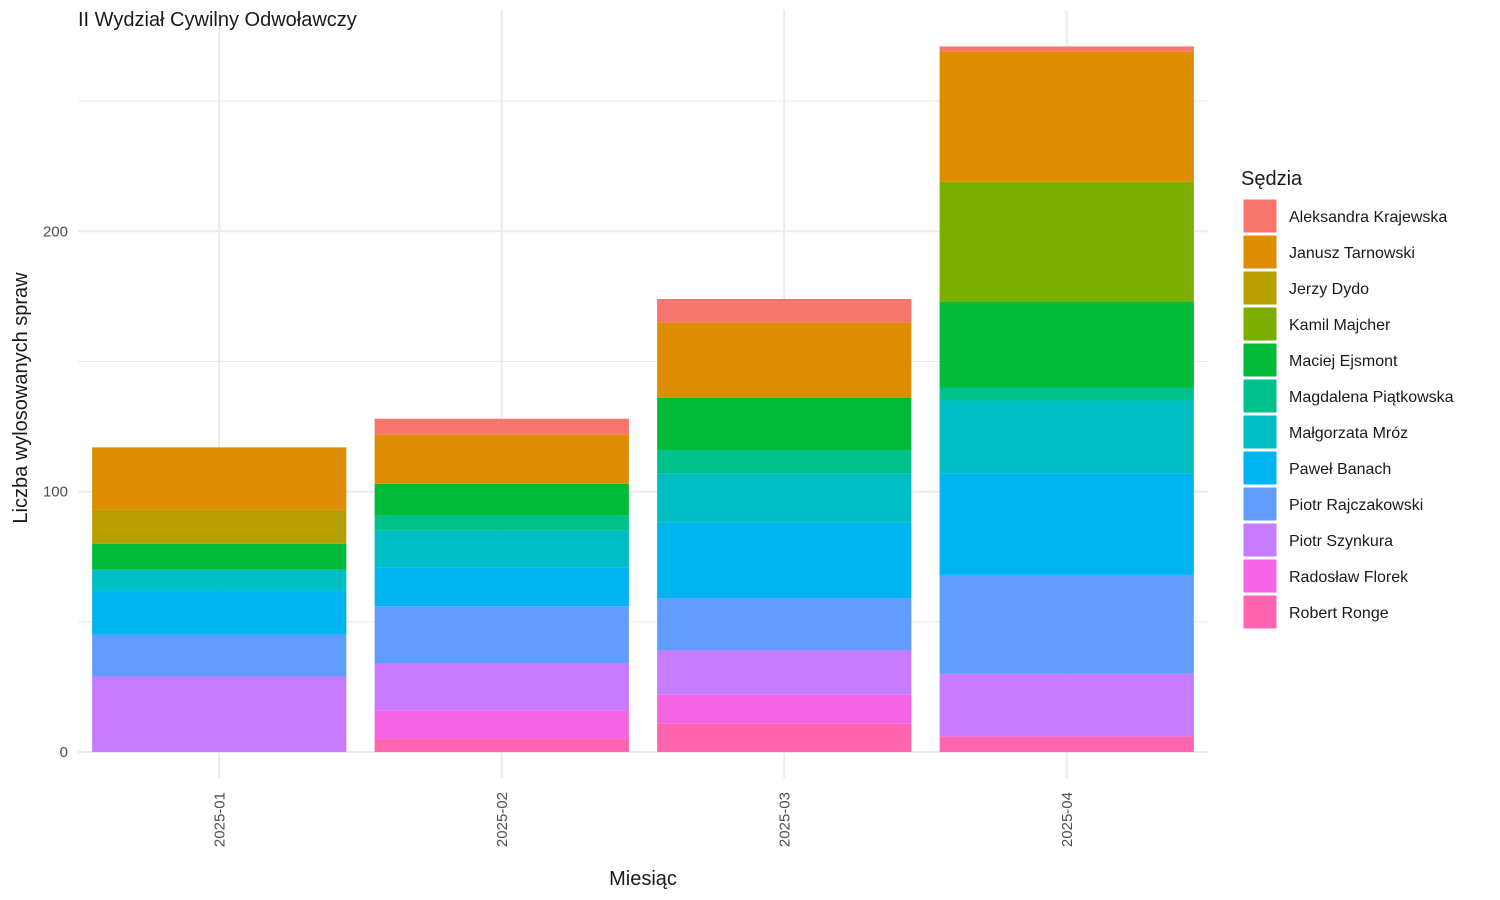 Image resolution: width=1500 pixels, height=900 pixels. What do you see at coordinates (1329, 289) in the screenshot?
I see `legend-label: Jerzy Dydo` at bounding box center [1329, 289].